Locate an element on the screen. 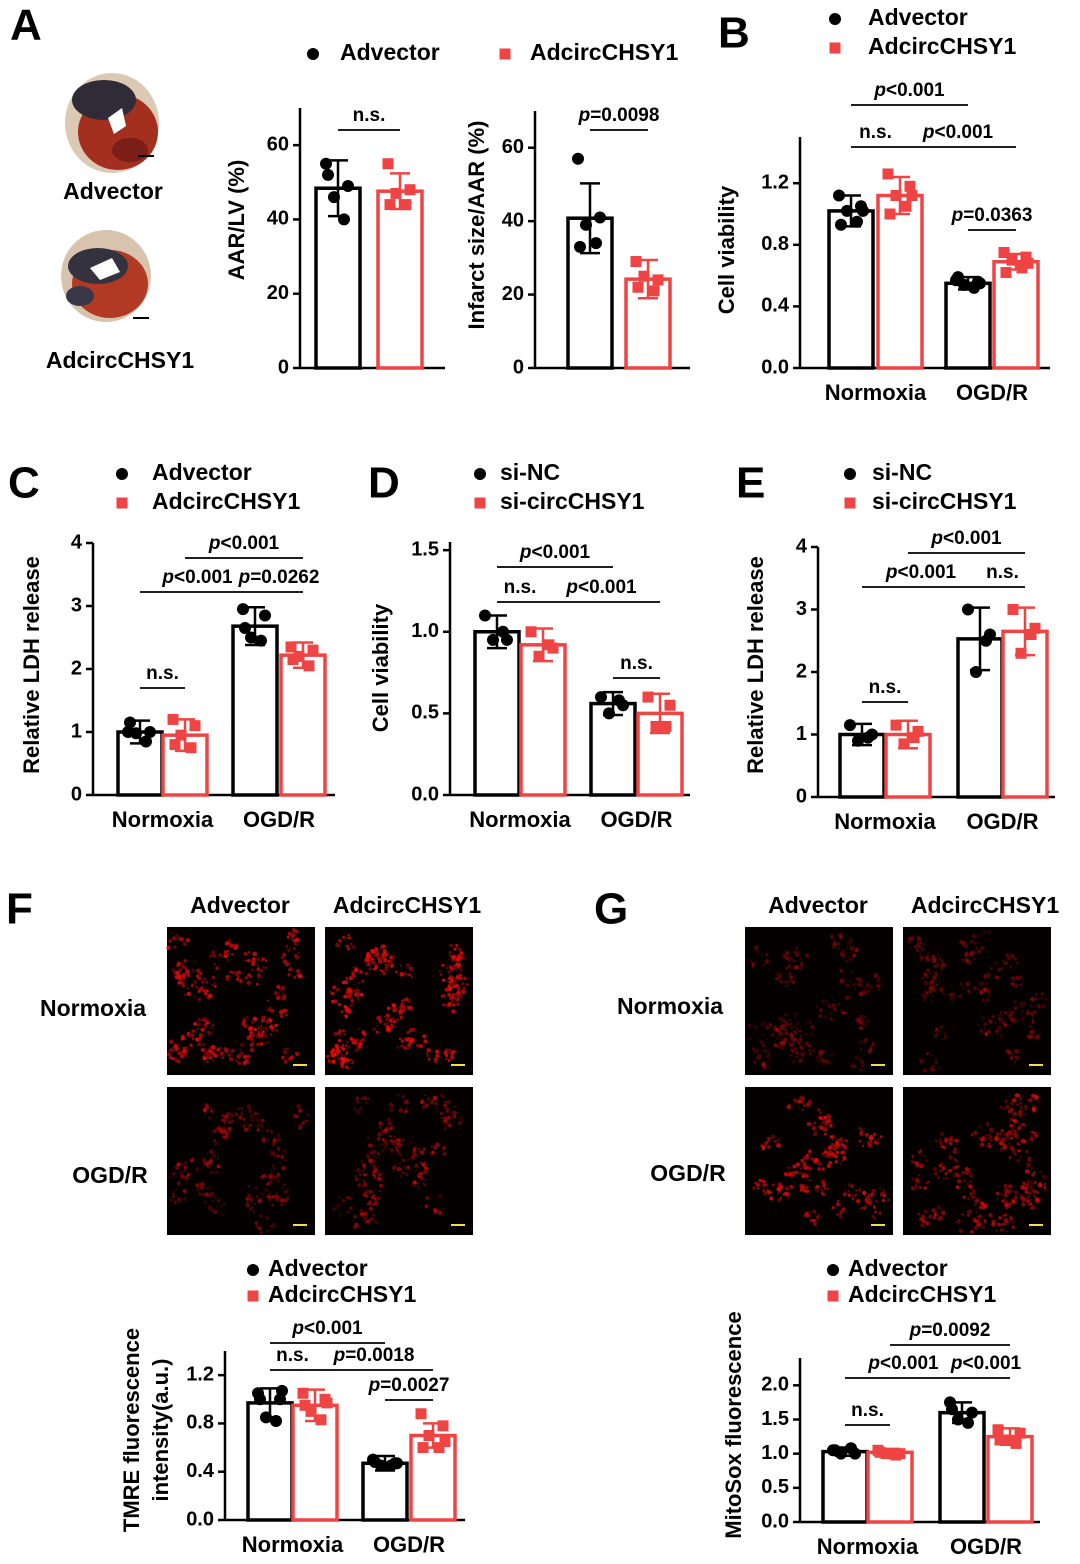 This screenshot has width=1080, height=1564. y-axis-label: intensity(a.u.) is located at coordinates (160, 1429).